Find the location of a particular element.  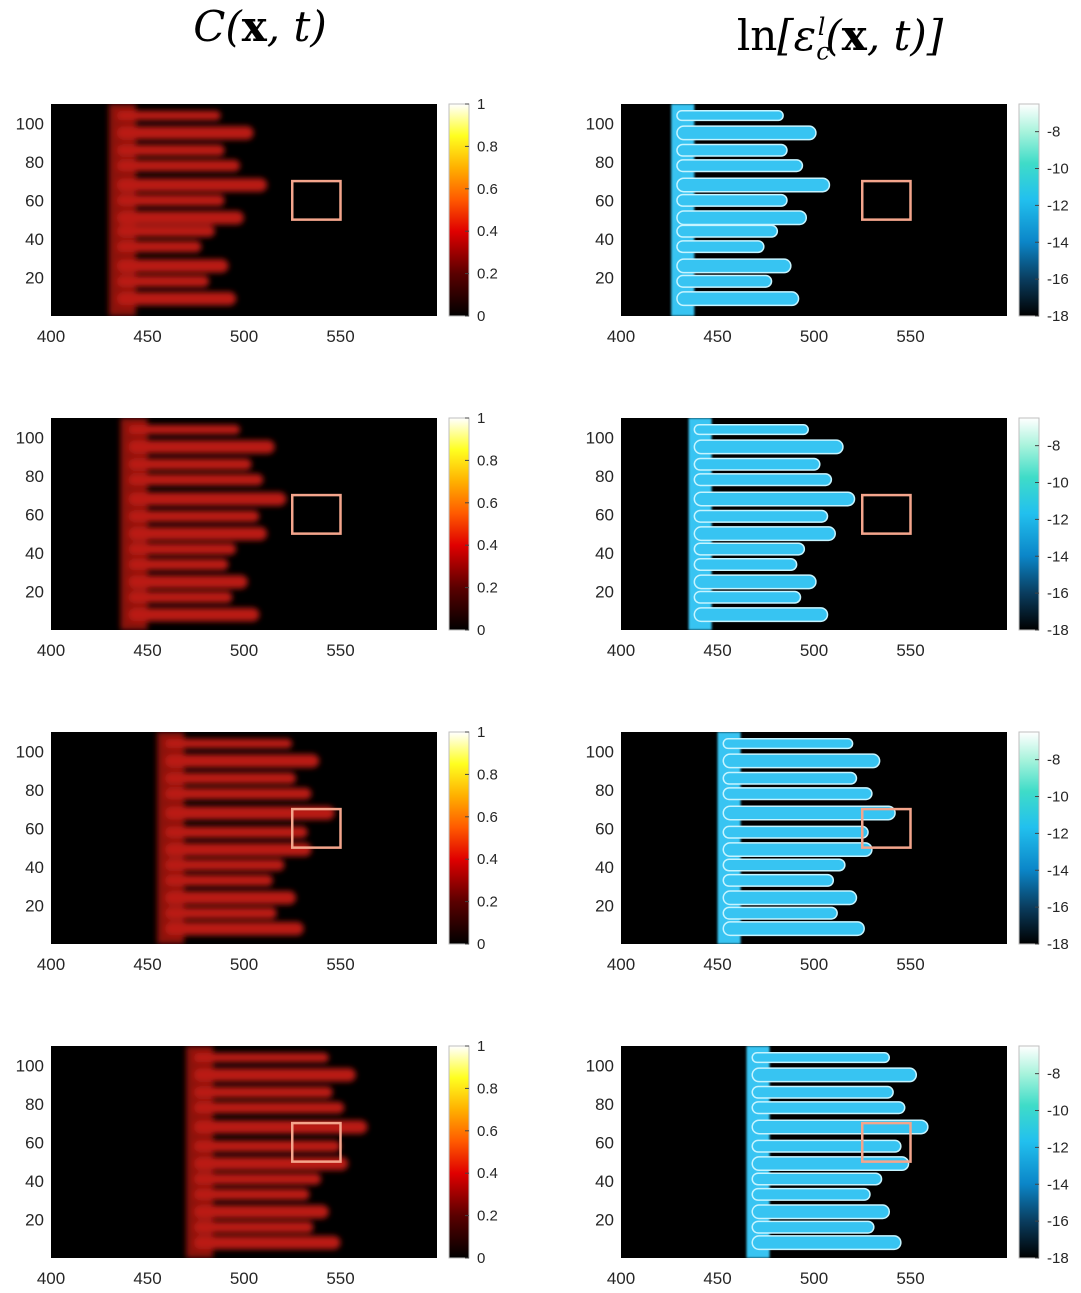

colorbar-tick-label: -14 is located at coordinates (1058, 556).